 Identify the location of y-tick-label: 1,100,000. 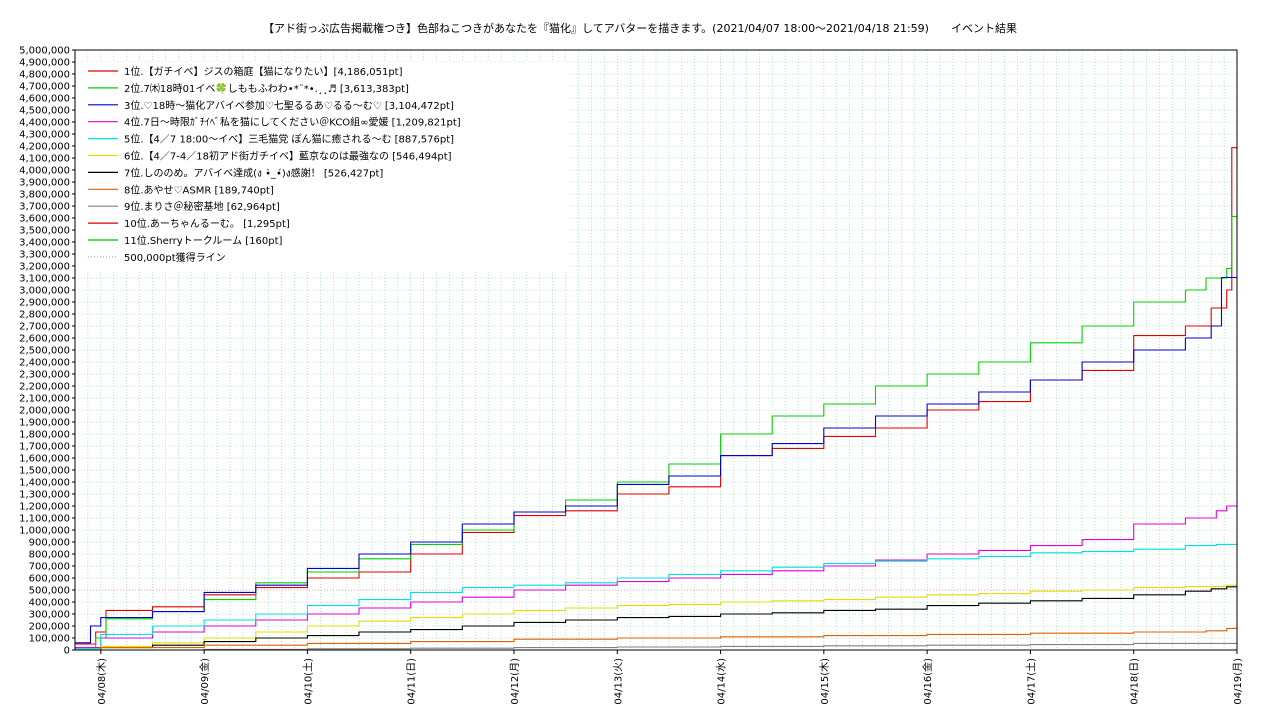
(44, 519).